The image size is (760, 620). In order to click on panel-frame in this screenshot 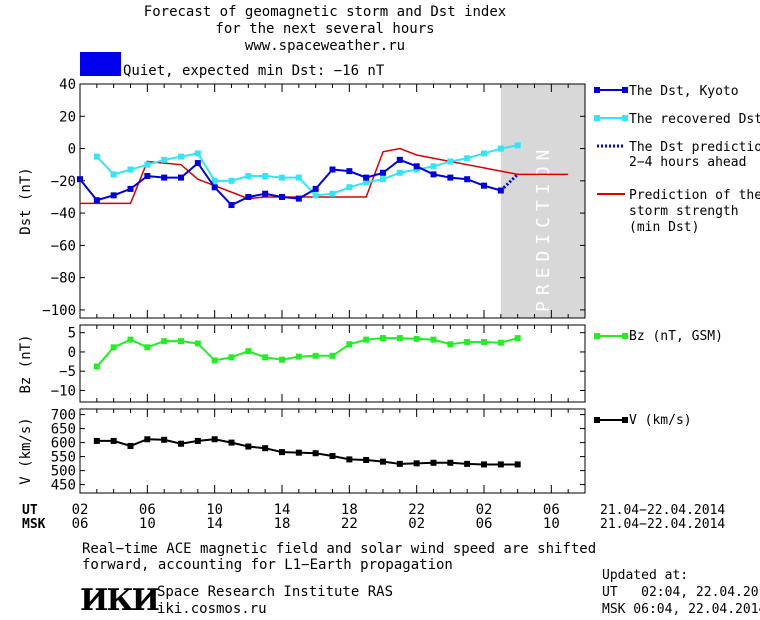, I will do `click(332, 451)`.